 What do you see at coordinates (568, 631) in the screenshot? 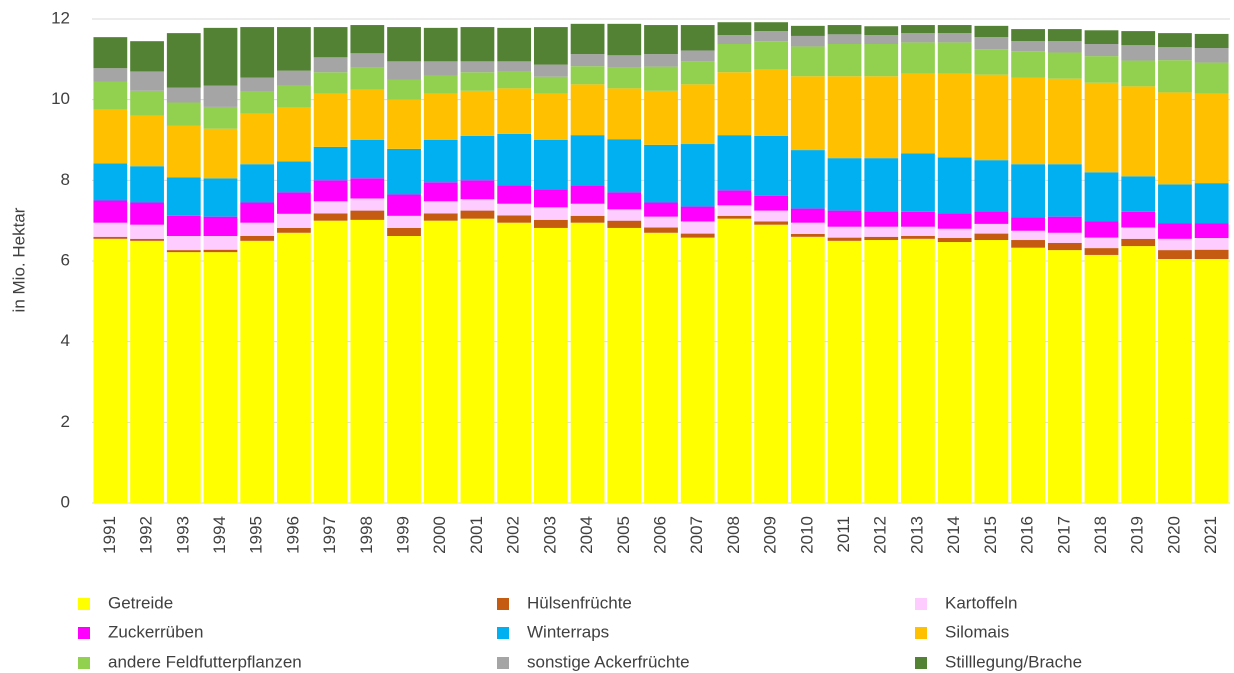
I see `legend-label: Winterraps` at bounding box center [568, 631].